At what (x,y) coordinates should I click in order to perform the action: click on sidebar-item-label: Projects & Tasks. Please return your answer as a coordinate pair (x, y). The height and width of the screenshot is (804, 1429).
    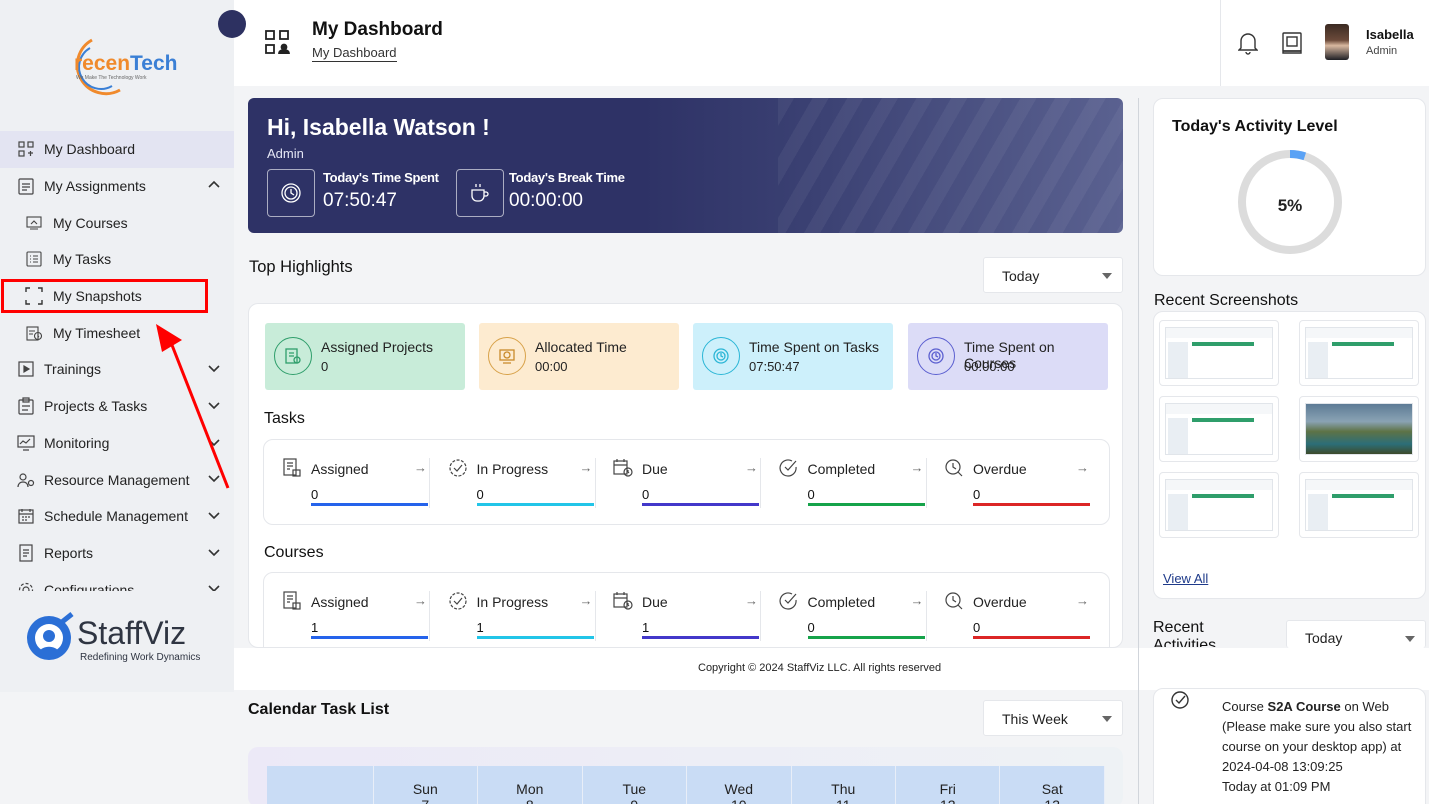
    Looking at the image, I should click on (96, 406).